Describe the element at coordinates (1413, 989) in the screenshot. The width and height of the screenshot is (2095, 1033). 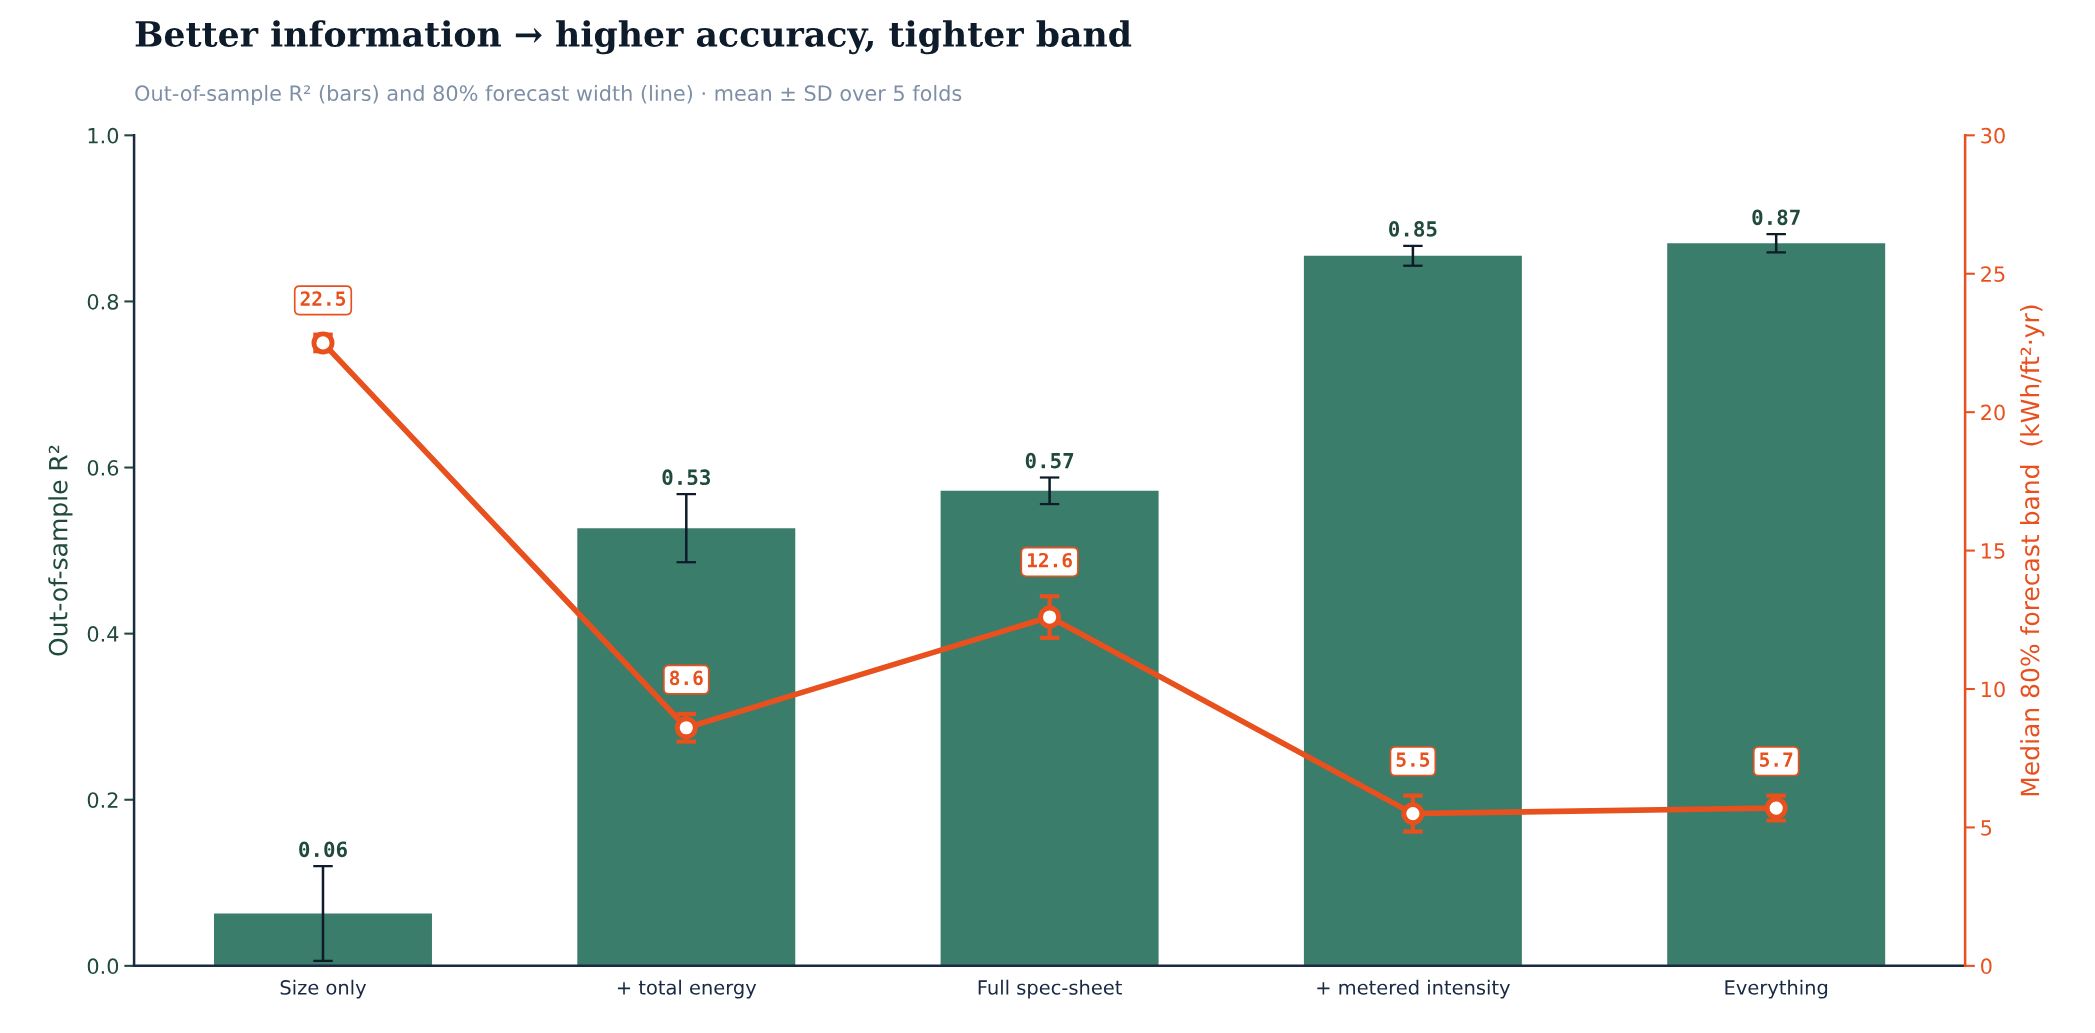
I see `x-tick-label: + metered intensity` at that location.